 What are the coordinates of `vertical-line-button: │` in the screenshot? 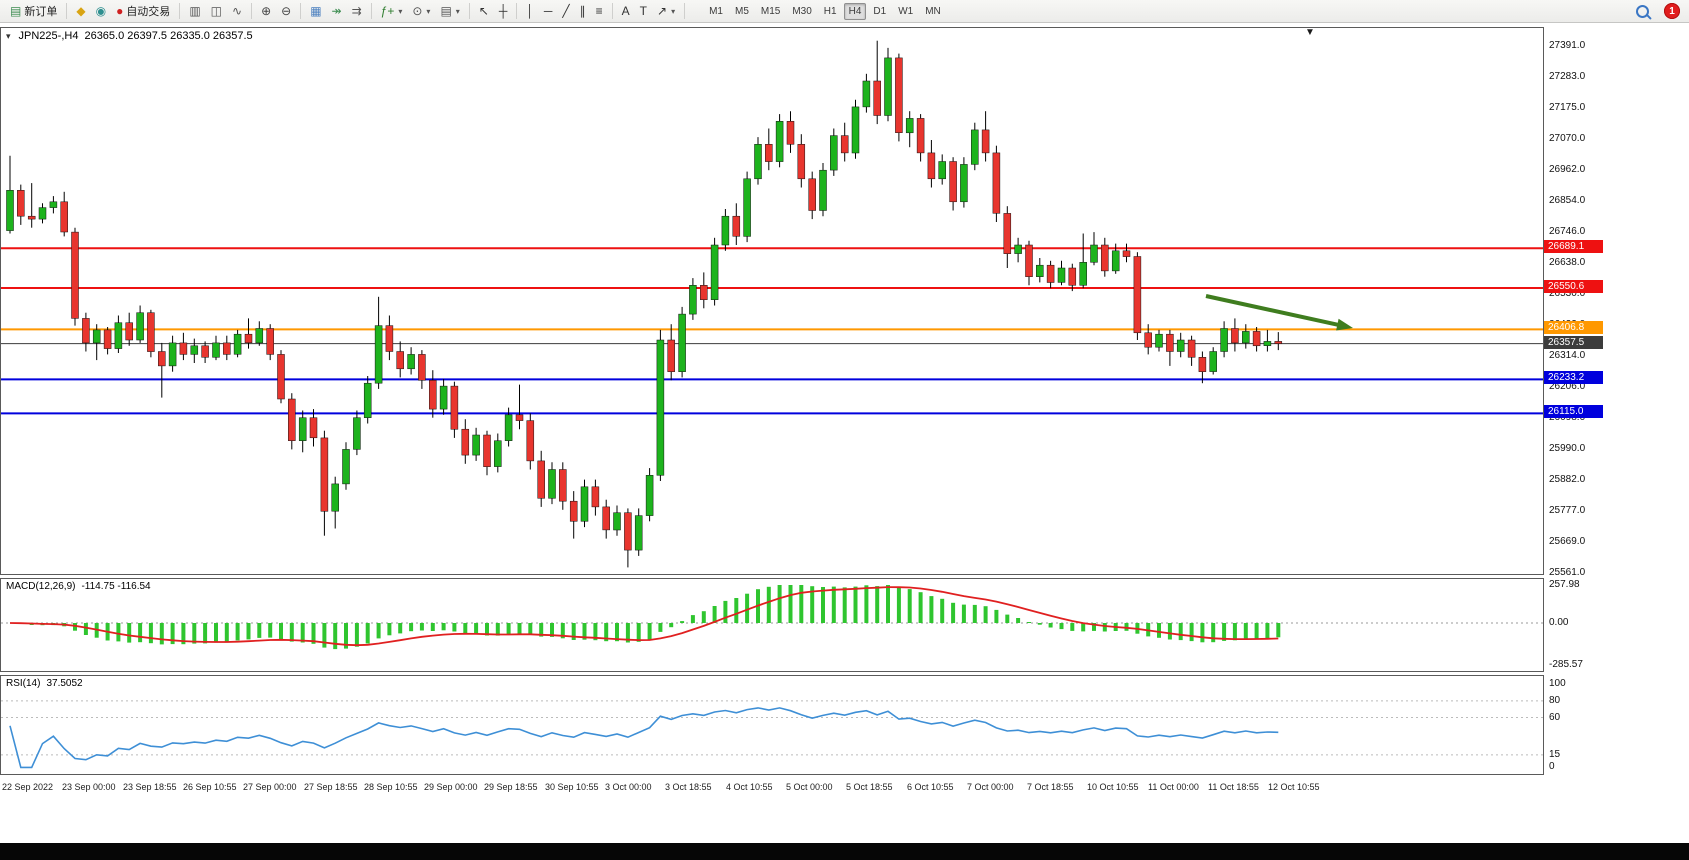 It's located at (530, 11).